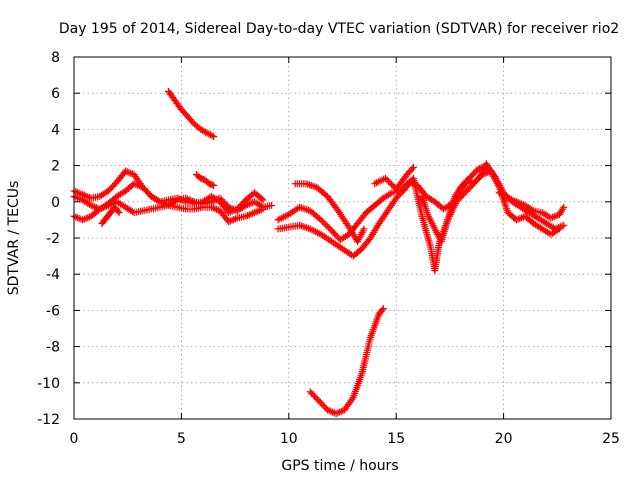 The height and width of the screenshot is (480, 640). What do you see at coordinates (53, 348) in the screenshot?
I see `y-tick-label: -8` at bounding box center [53, 348].